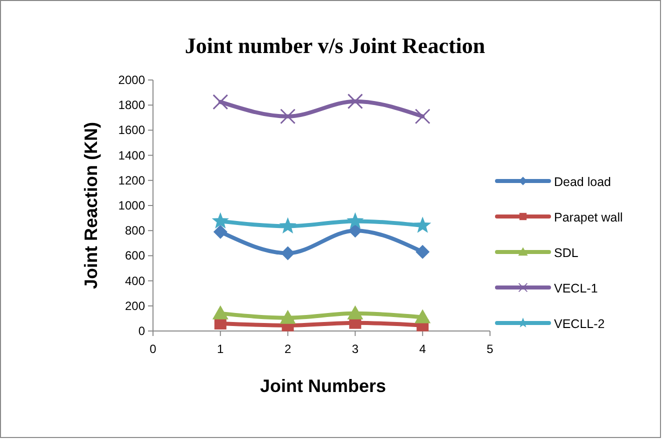  I want to click on x-tick-label: 2, so click(288, 349).